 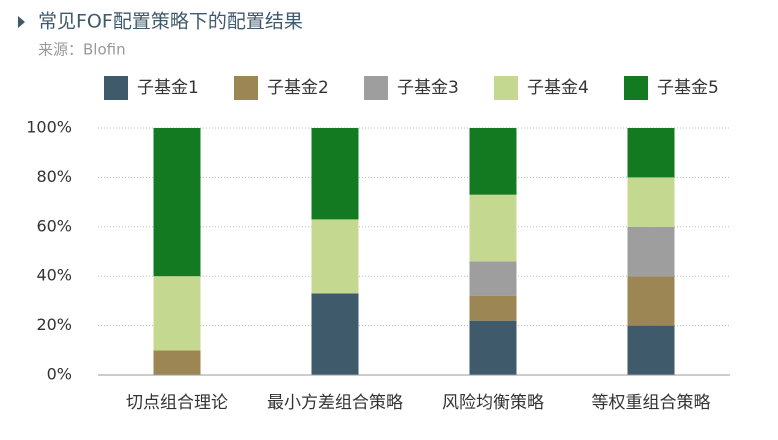 I want to click on x-tick-label: 等权重组合策略, so click(x=651, y=403).